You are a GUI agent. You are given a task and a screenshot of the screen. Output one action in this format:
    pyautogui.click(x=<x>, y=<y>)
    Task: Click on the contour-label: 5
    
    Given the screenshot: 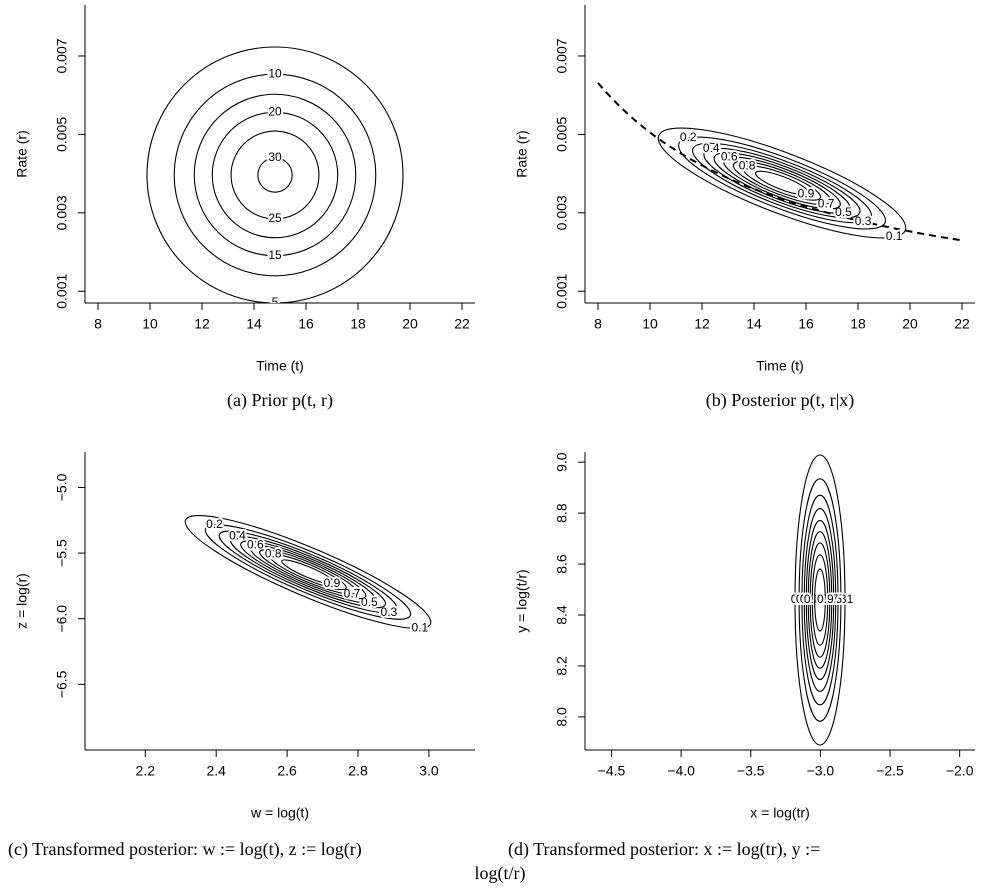 What is the action you would take?
    pyautogui.click(x=275, y=302)
    